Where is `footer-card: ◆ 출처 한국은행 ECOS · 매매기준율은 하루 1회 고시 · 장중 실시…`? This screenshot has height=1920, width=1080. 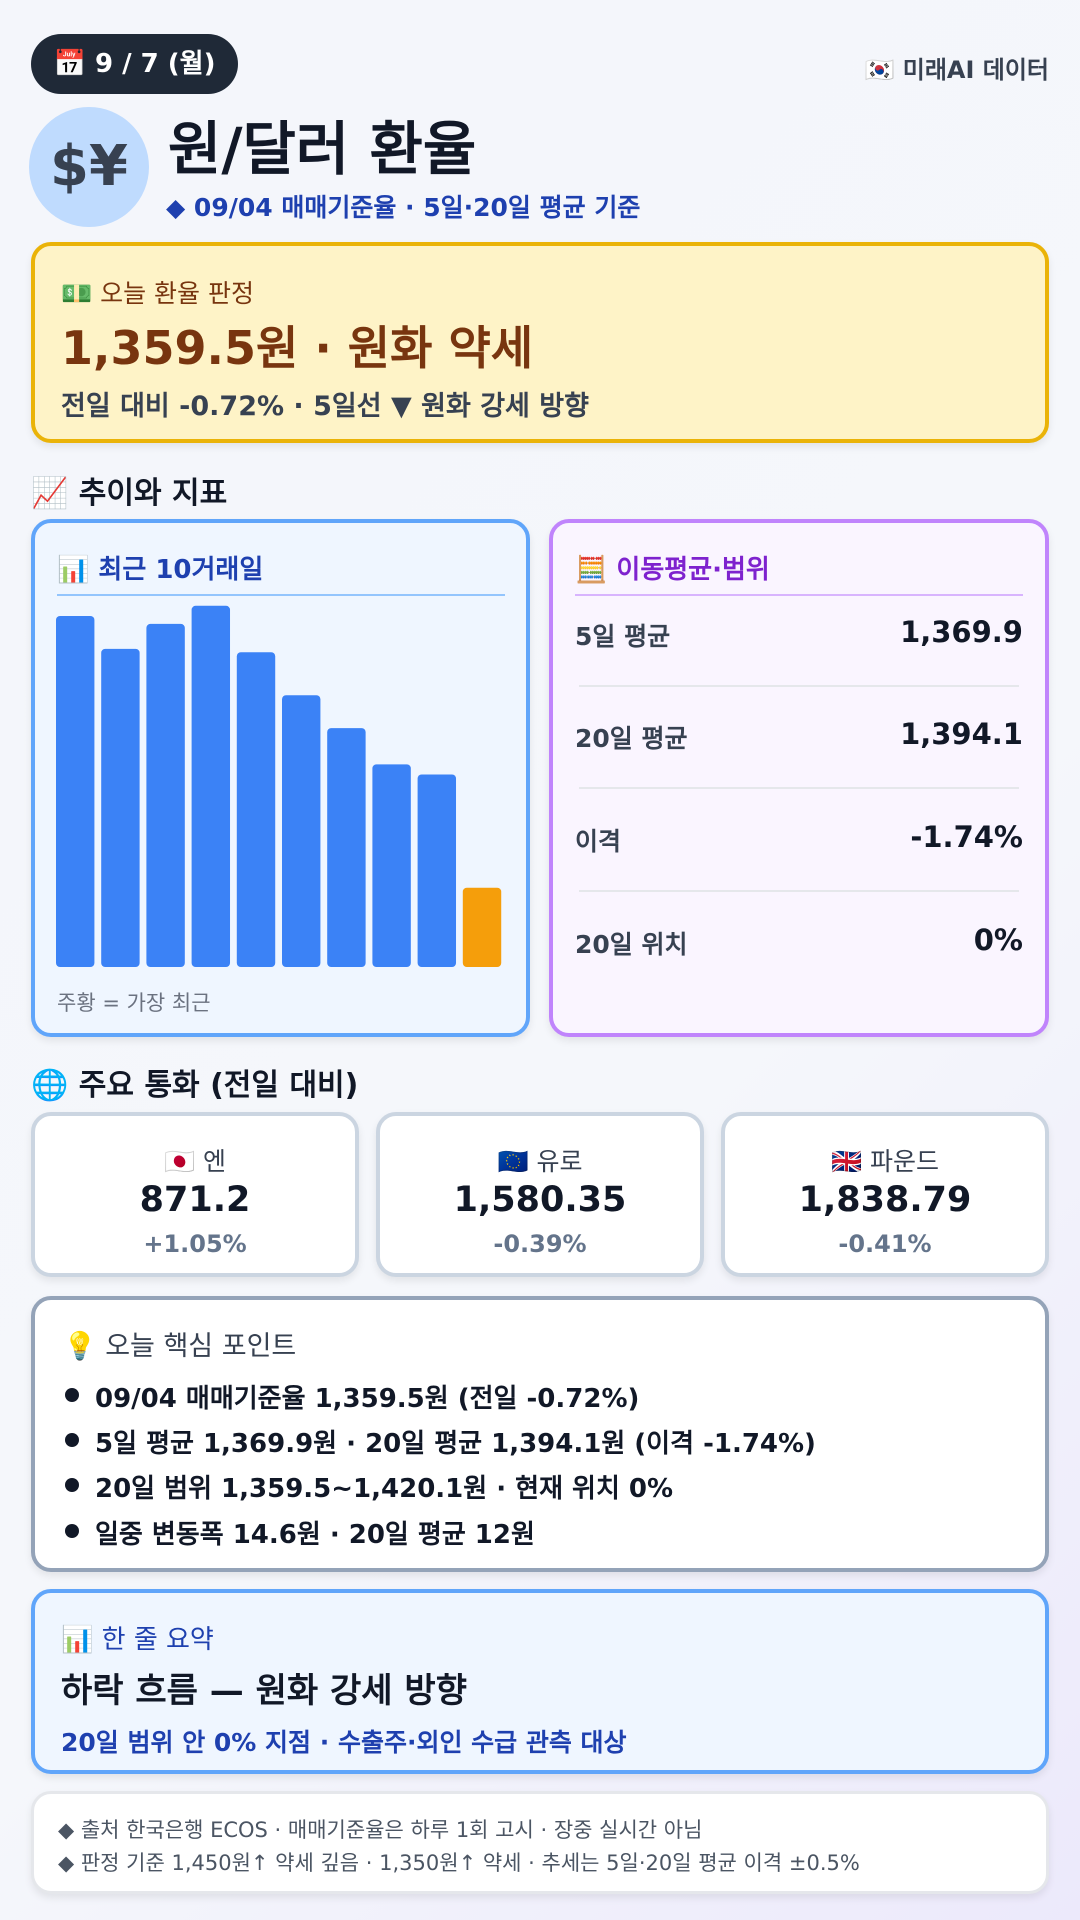
footer-card: ◆ 출처 한국은행 ECOS · 매매기준율은 하루 1회 고시 · 장중 실시… is located at coordinates (540, 1842).